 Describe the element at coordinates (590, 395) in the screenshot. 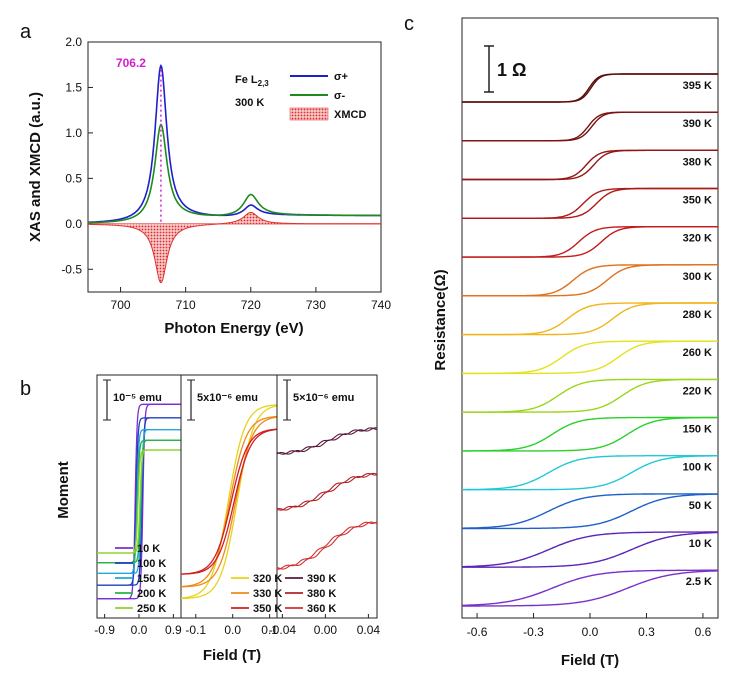

I see `r-curve-8-down` at that location.